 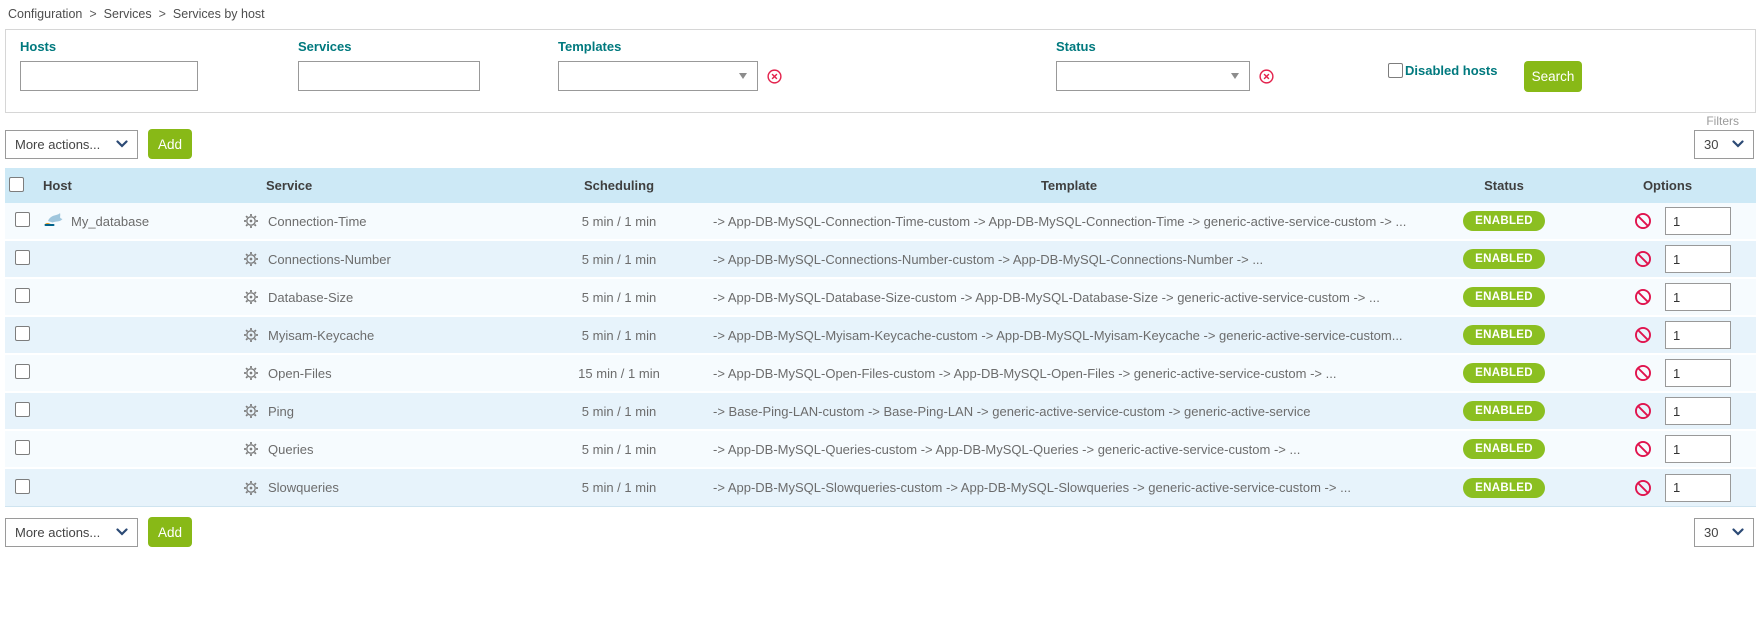 I want to click on services-filter-group: Services, so click(x=389, y=65).